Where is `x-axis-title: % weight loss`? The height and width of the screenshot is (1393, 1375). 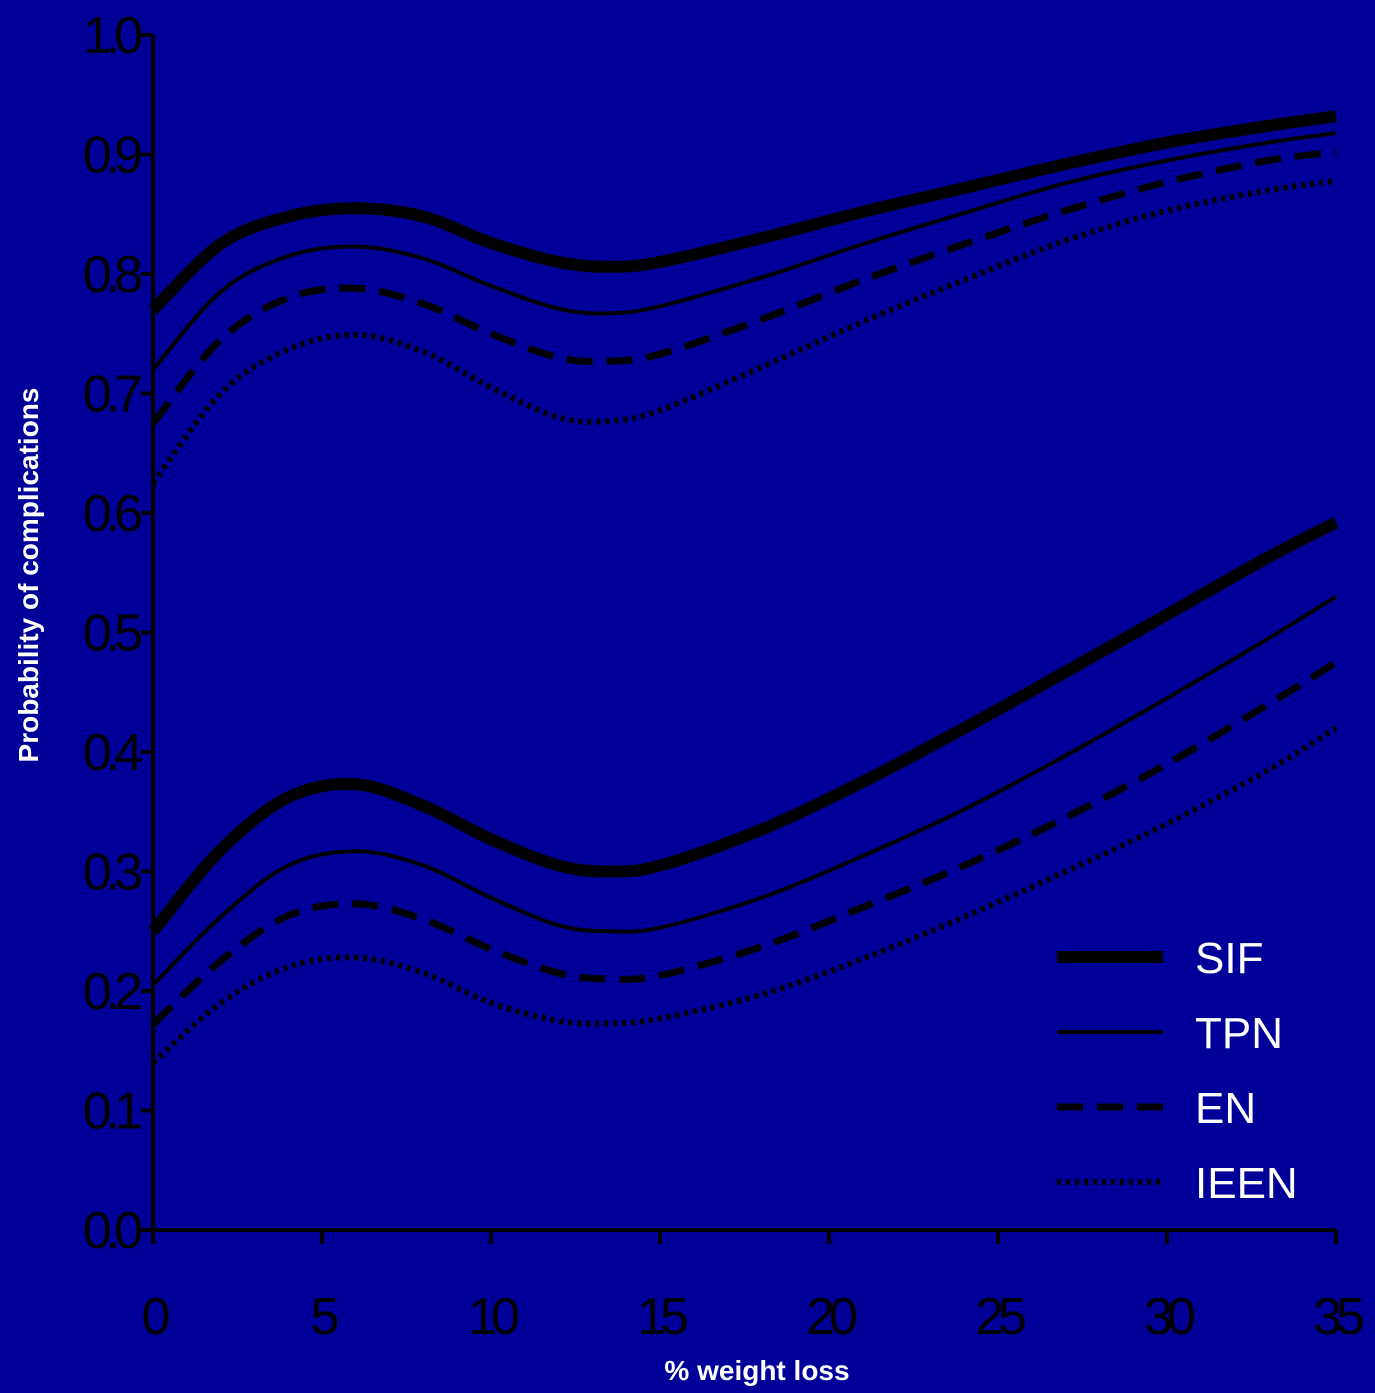 x-axis-title: % weight loss is located at coordinates (756, 1370).